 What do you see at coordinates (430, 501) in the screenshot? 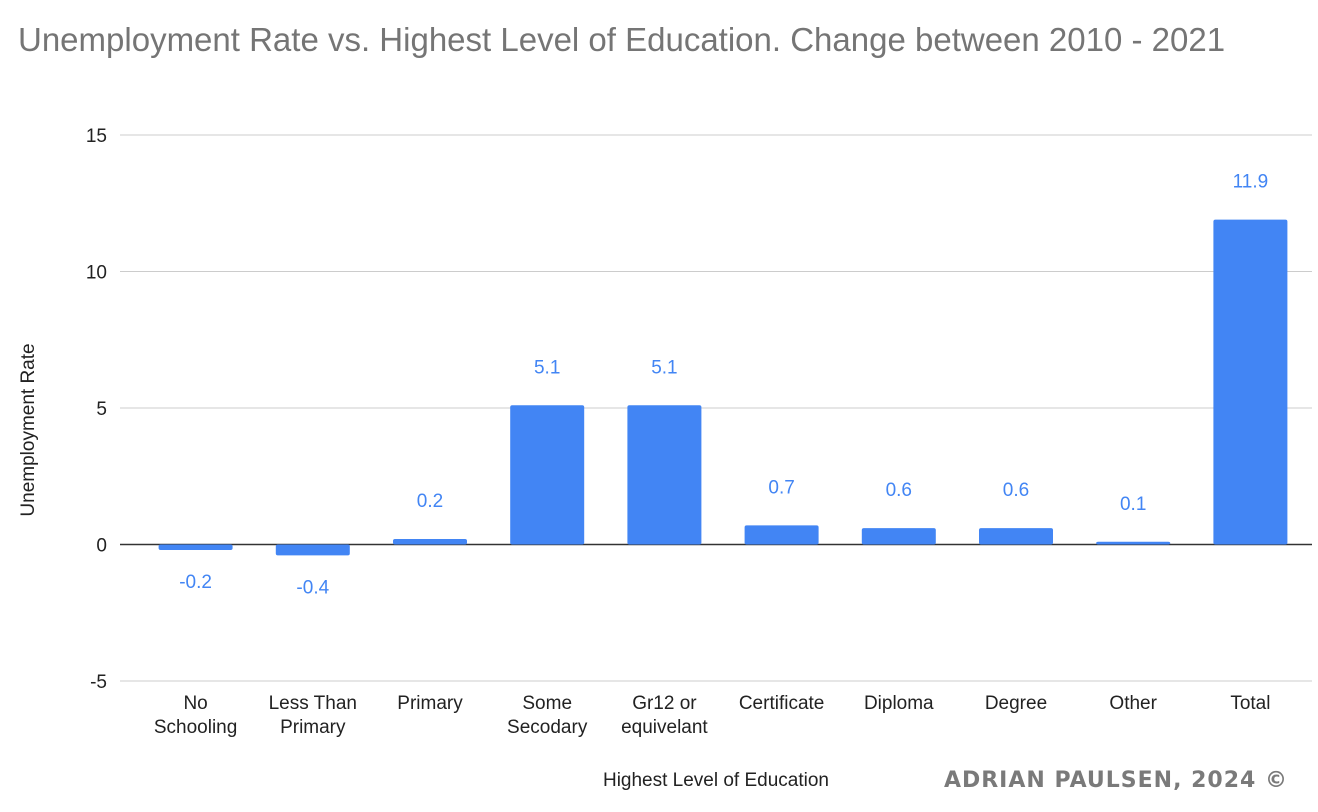
I see `data-label: 0.2` at bounding box center [430, 501].